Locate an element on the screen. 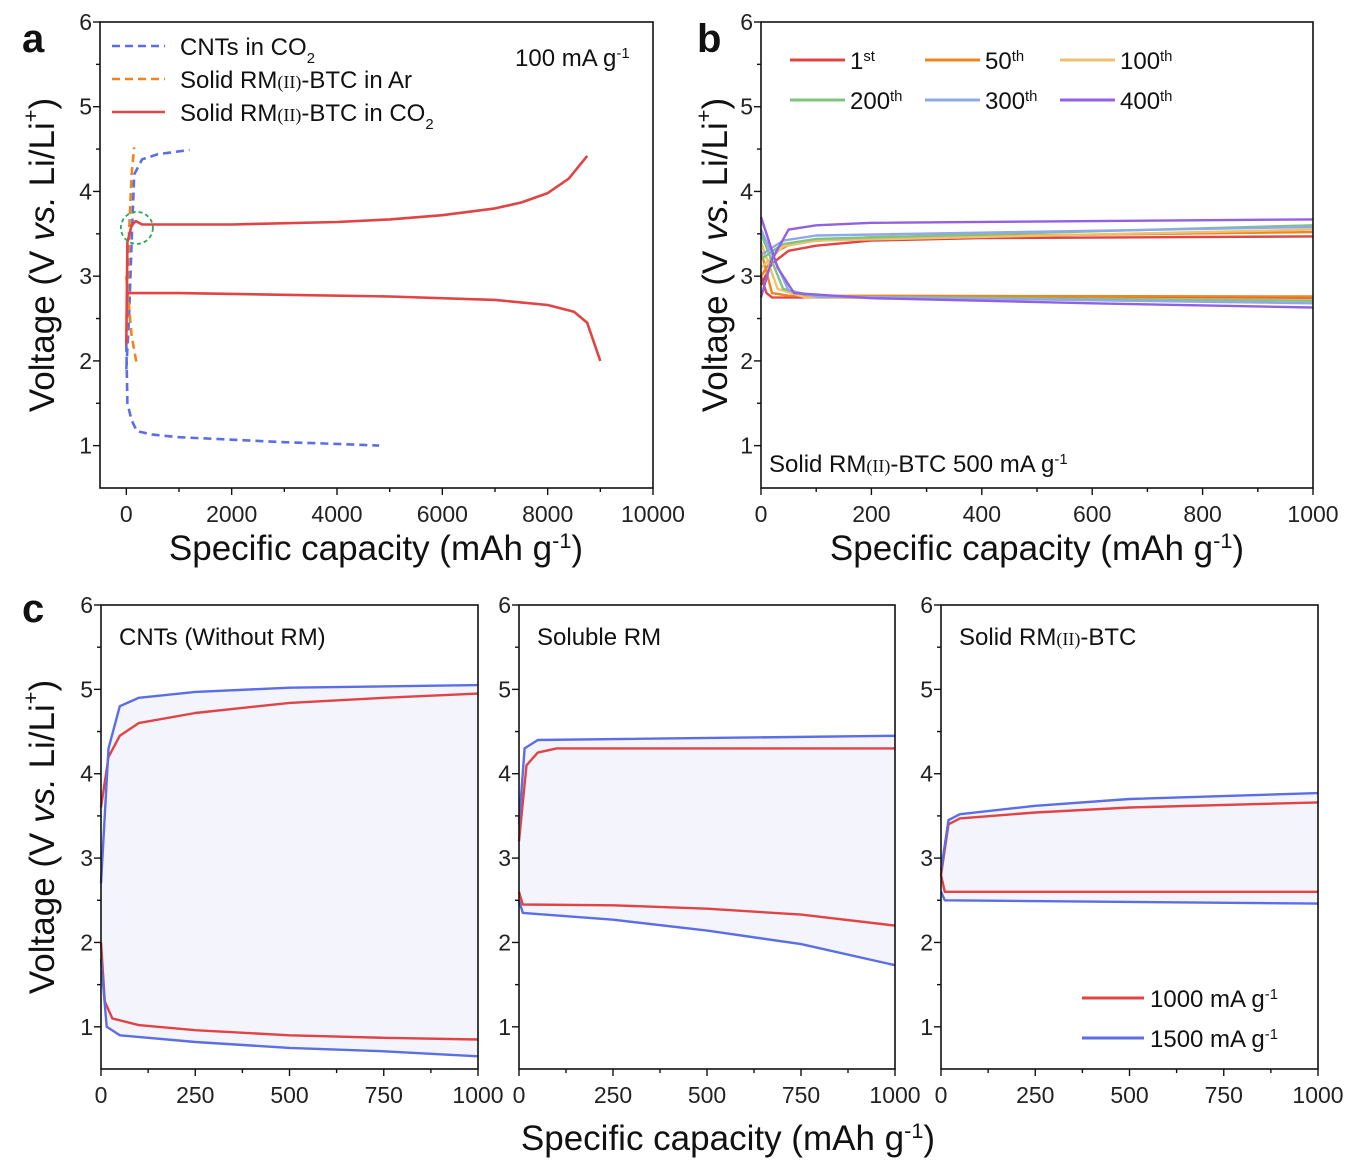 The image size is (1359, 1169). rate-annotation: 100 mA g-1 is located at coordinates (572, 58).